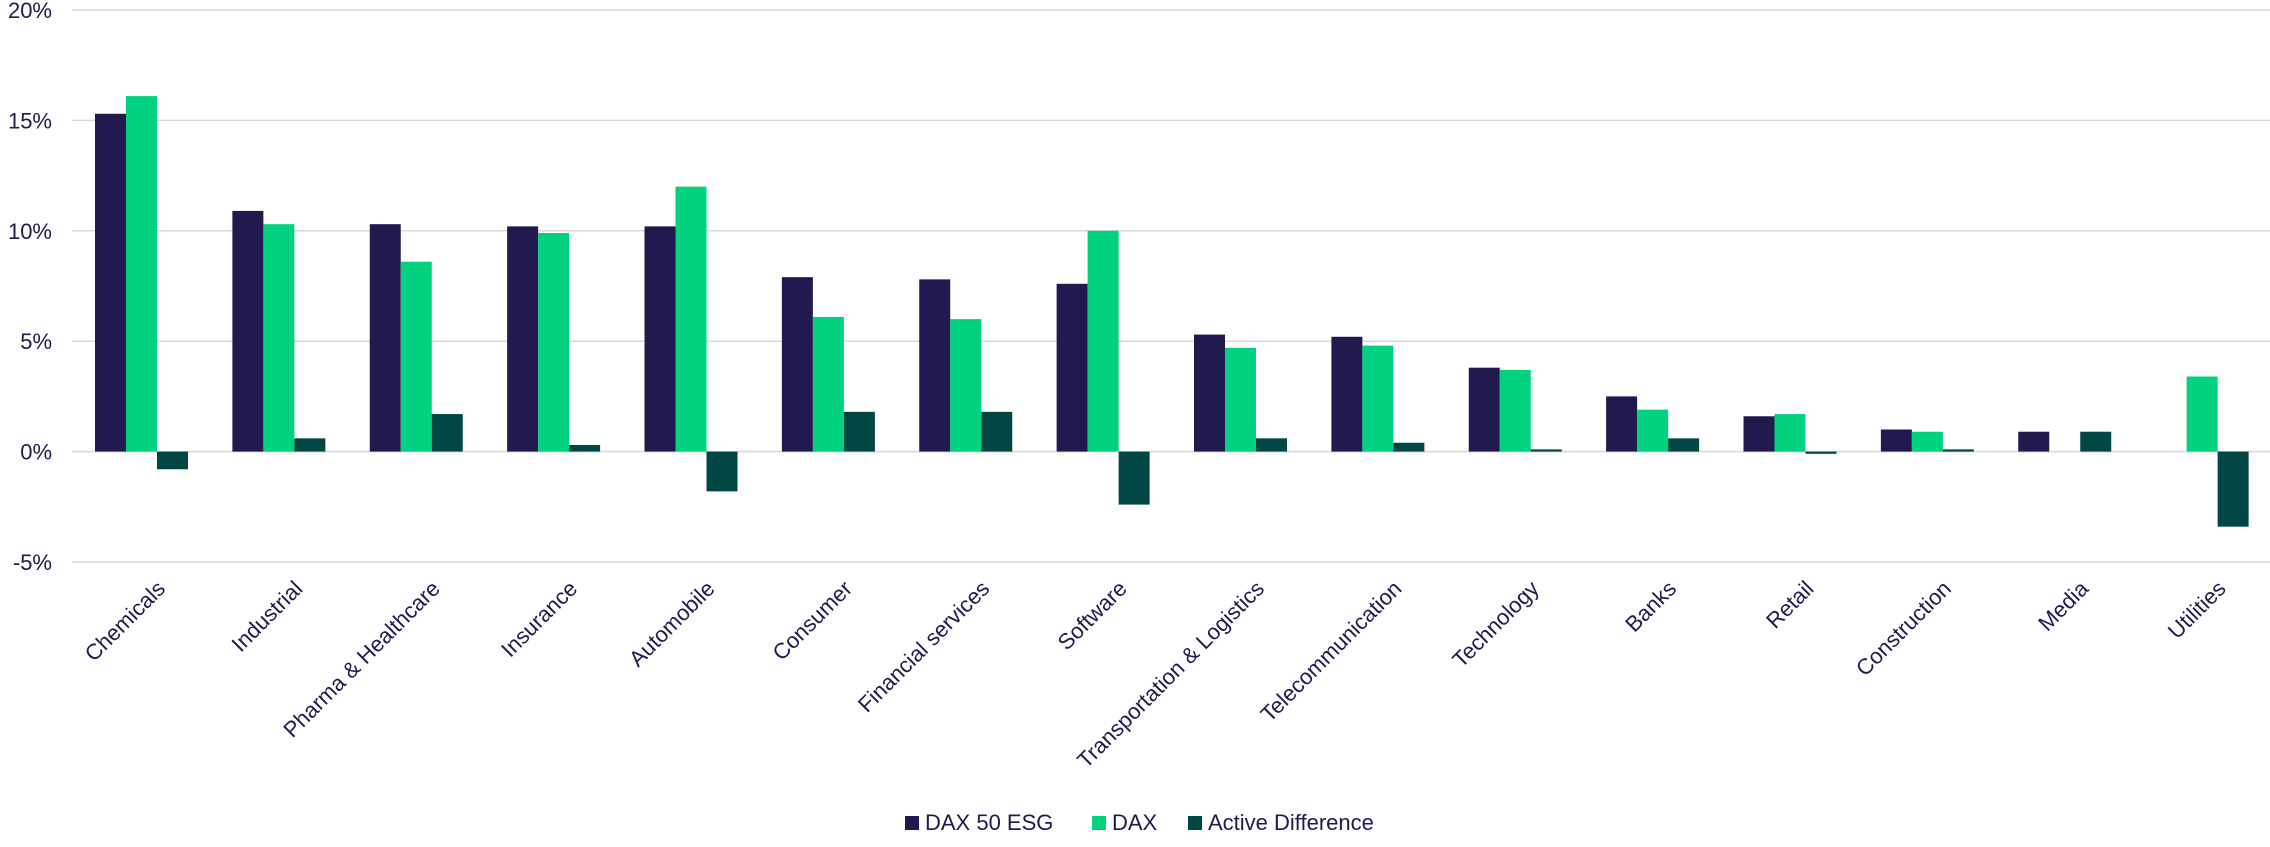 Image resolution: width=2270 pixels, height=847 pixels. Describe the element at coordinates (1789, 604) in the screenshot. I see `x-tick-label: Retail` at that location.